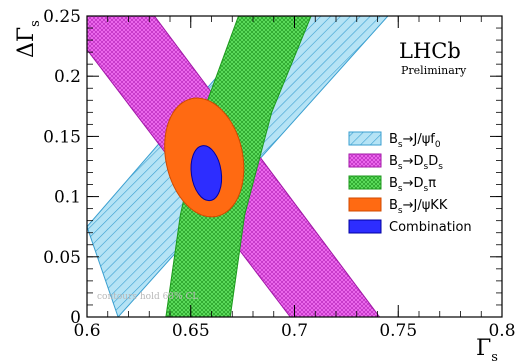 The width and height of the screenshot is (516, 364). I want to click on watermark: contours hold 68% CL, so click(147, 297).